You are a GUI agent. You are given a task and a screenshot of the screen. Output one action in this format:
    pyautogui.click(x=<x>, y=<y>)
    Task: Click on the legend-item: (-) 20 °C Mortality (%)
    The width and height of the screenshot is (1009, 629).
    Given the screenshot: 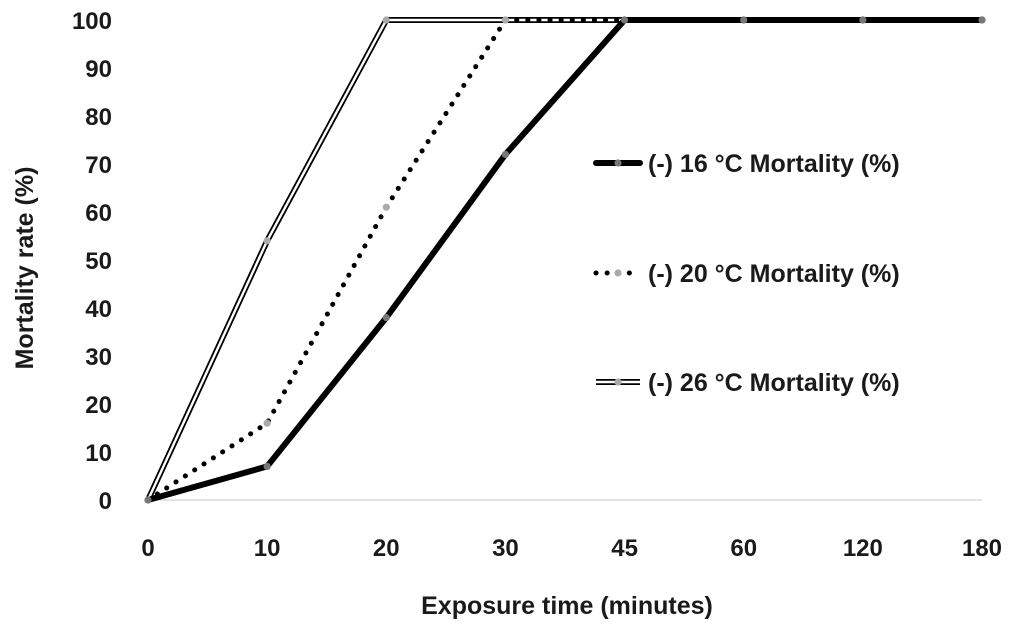 What is the action you would take?
    pyautogui.click(x=746, y=274)
    